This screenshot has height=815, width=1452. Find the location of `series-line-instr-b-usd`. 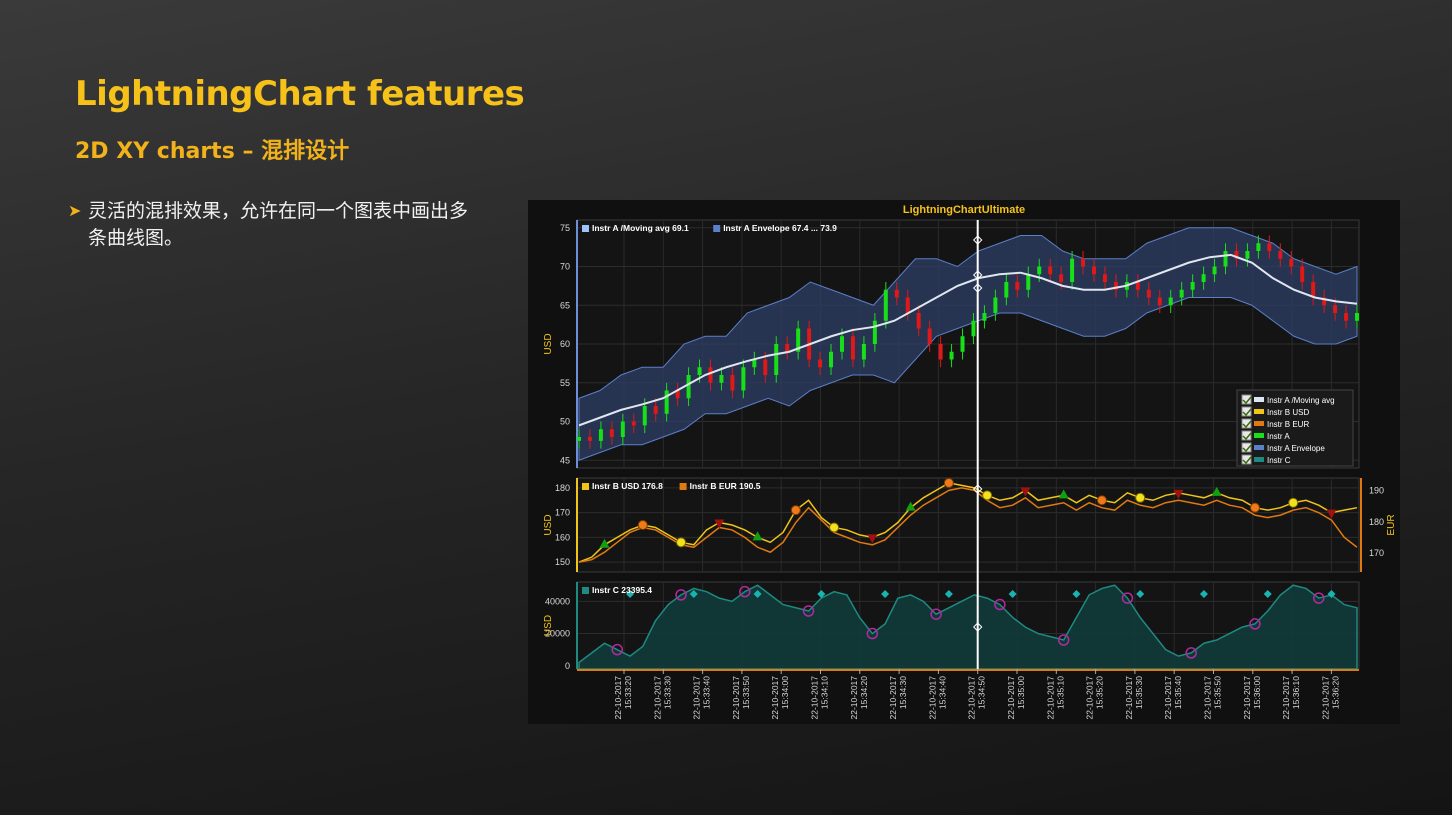

series-line-instr-b-usd is located at coordinates (968, 522).